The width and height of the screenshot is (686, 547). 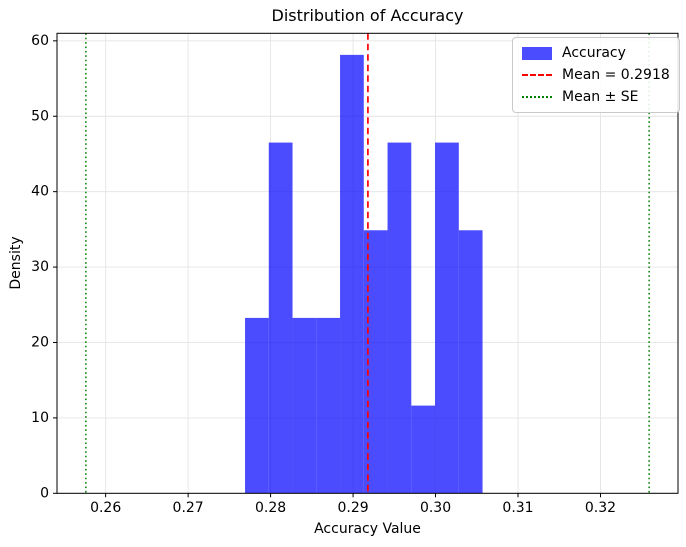 I want to click on x-tick-label: 0.32, so click(x=600, y=508).